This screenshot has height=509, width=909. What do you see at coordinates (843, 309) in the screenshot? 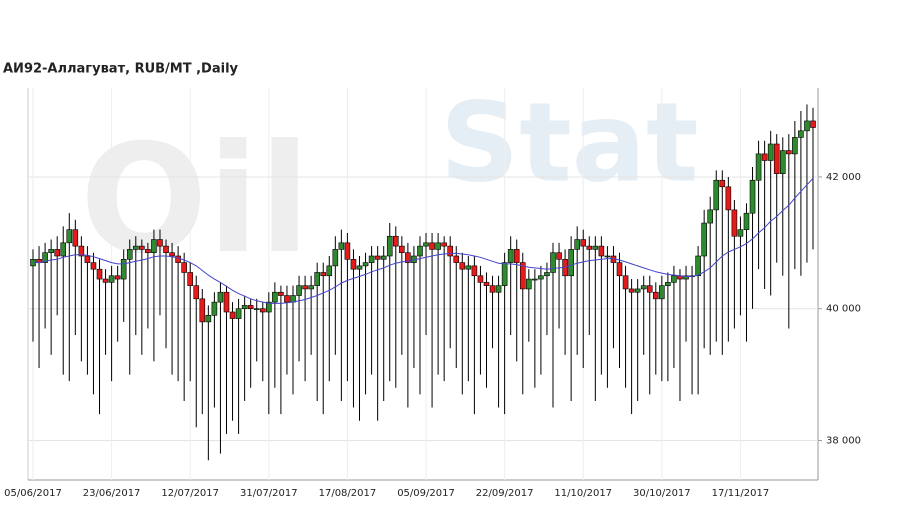
I see `y-tick-label: 40 000` at bounding box center [843, 309].